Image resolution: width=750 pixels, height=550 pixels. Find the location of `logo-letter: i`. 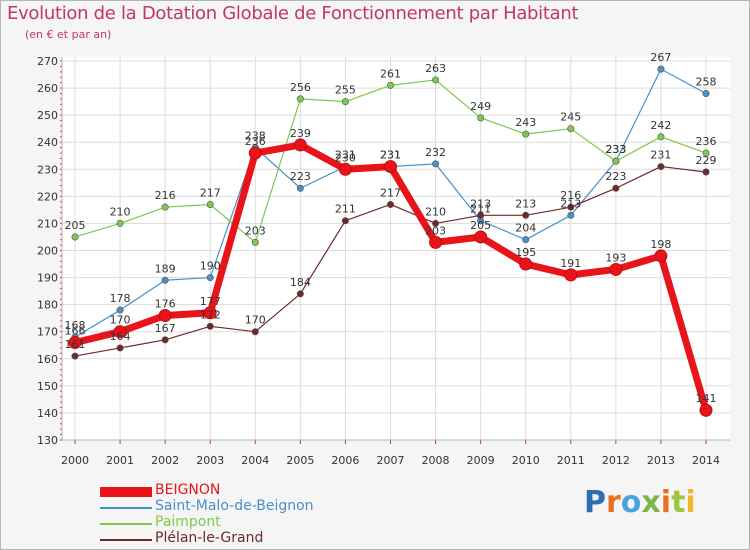

logo-letter: i is located at coordinates (690, 502).